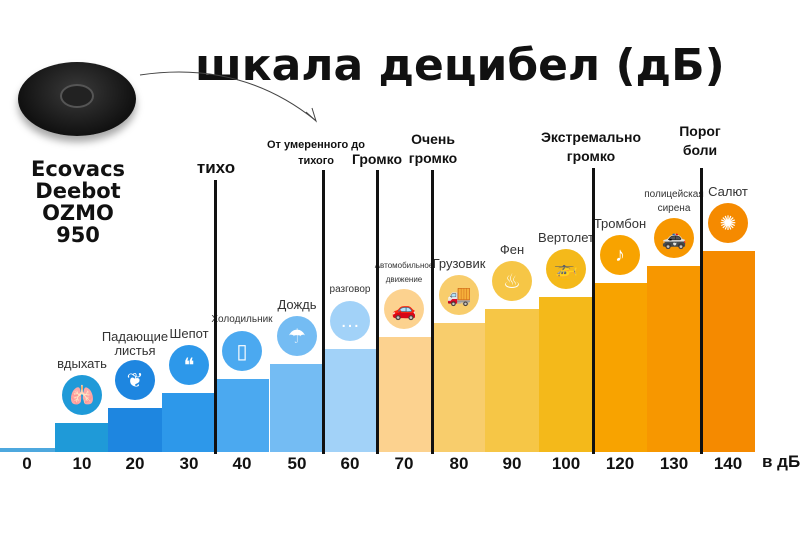 The height and width of the screenshot is (533, 800). Describe the element at coordinates (297, 463) in the screenshot. I see `tick-label: 50` at that location.